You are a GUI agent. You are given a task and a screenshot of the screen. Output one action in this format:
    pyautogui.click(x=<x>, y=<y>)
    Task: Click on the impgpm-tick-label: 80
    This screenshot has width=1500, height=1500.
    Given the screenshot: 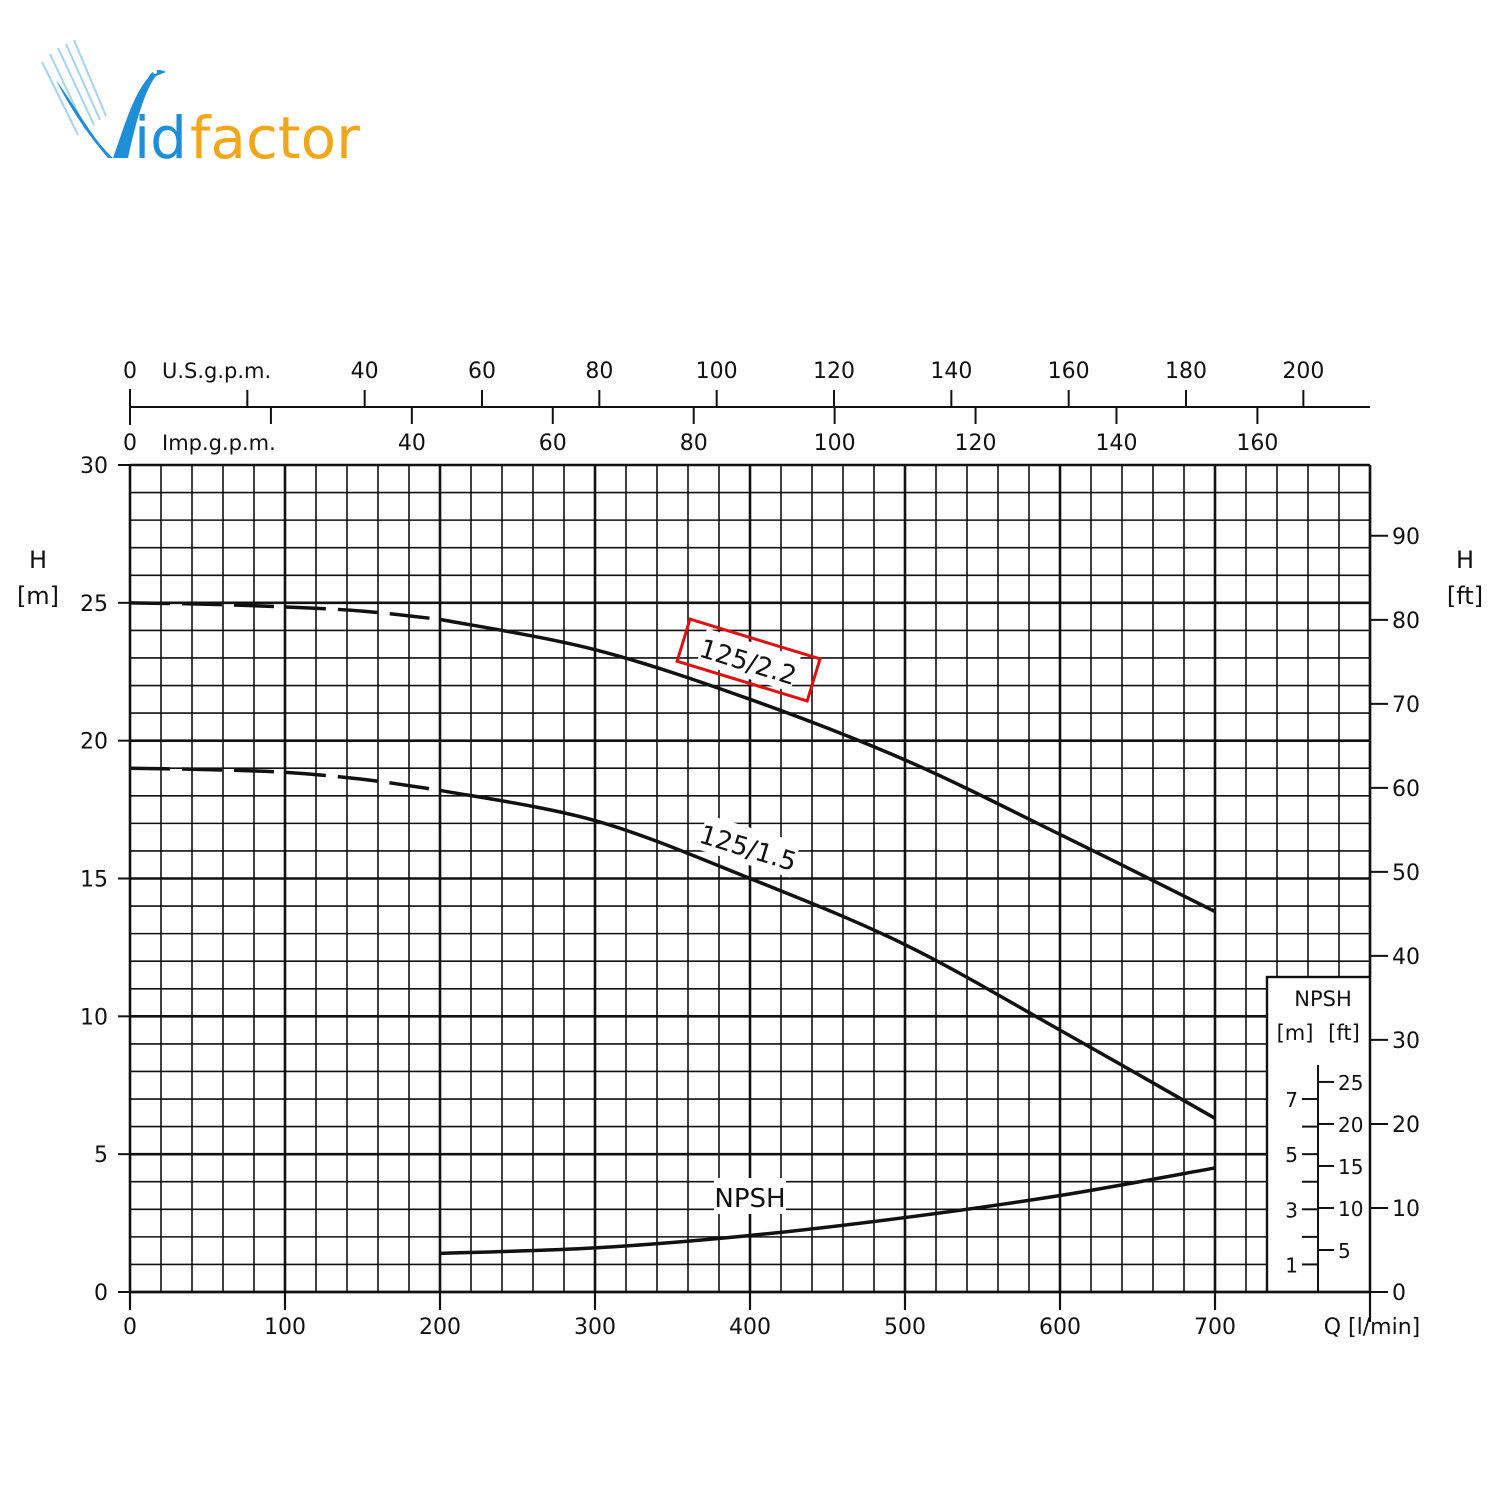 What is the action you would take?
    pyautogui.click(x=694, y=443)
    